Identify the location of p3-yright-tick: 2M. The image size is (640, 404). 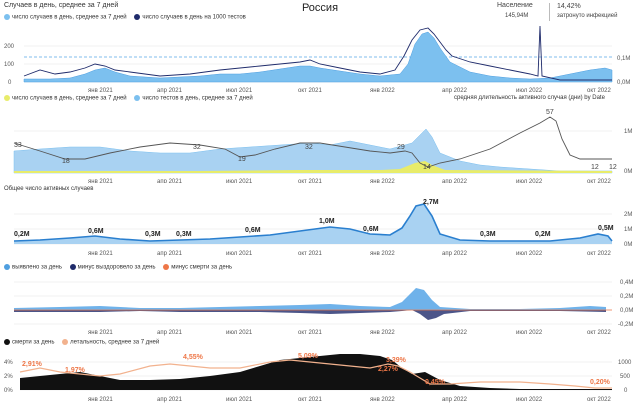
(628, 215).